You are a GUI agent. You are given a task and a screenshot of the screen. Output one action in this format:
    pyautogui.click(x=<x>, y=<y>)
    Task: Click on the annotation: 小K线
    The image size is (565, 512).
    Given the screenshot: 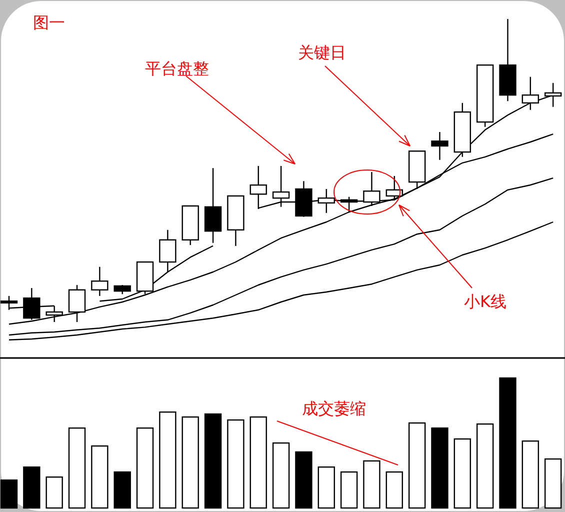 What is the action you would take?
    pyautogui.click(x=485, y=301)
    